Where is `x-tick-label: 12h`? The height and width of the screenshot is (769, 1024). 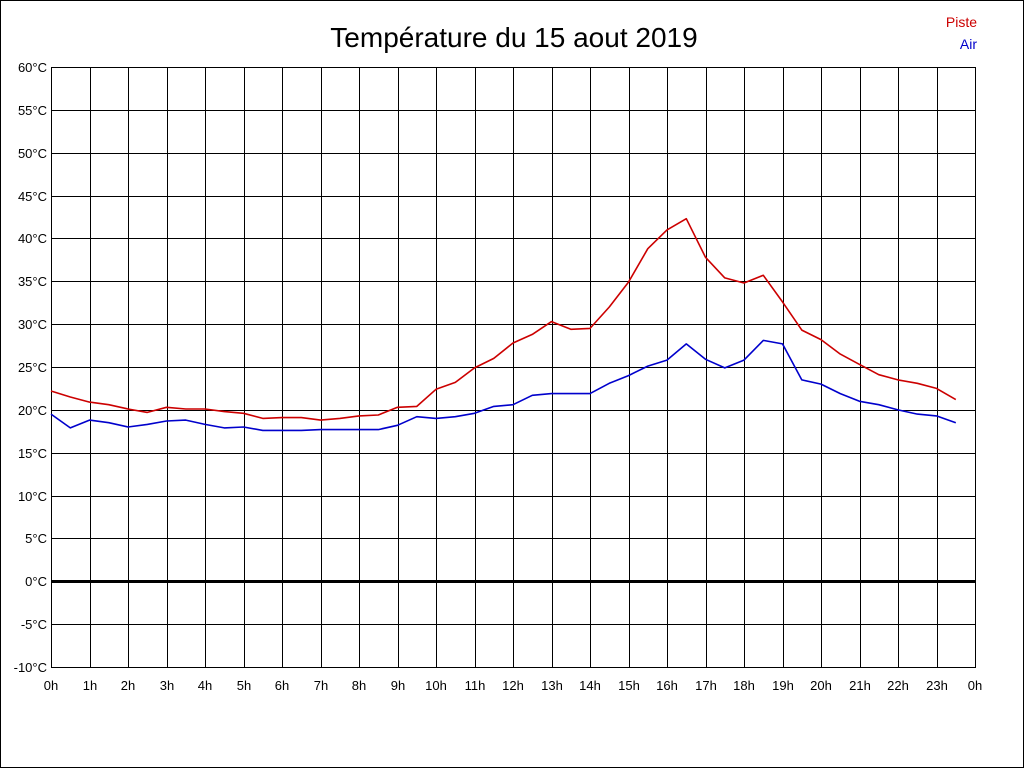
x-tick-label: 12h is located at coordinates (513, 685).